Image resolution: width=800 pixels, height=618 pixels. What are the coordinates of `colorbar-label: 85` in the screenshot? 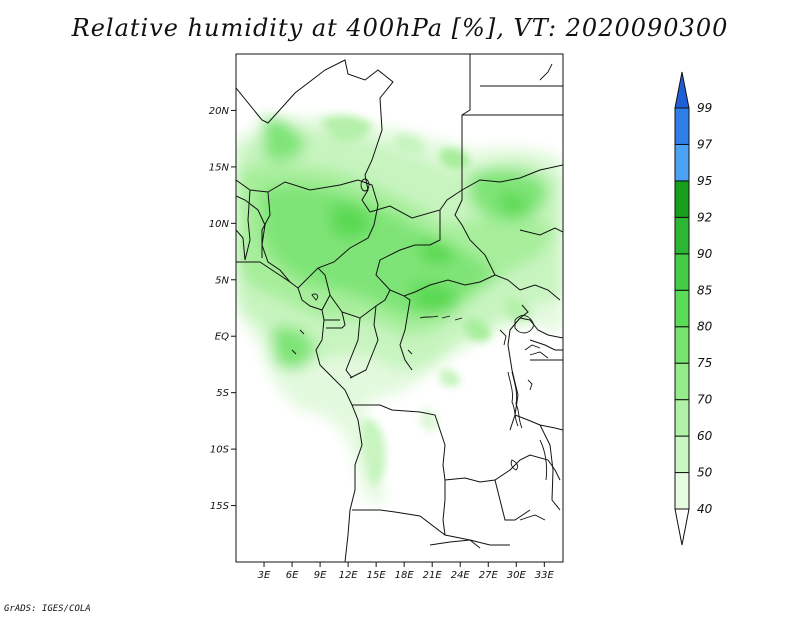 It's located at (704, 290).